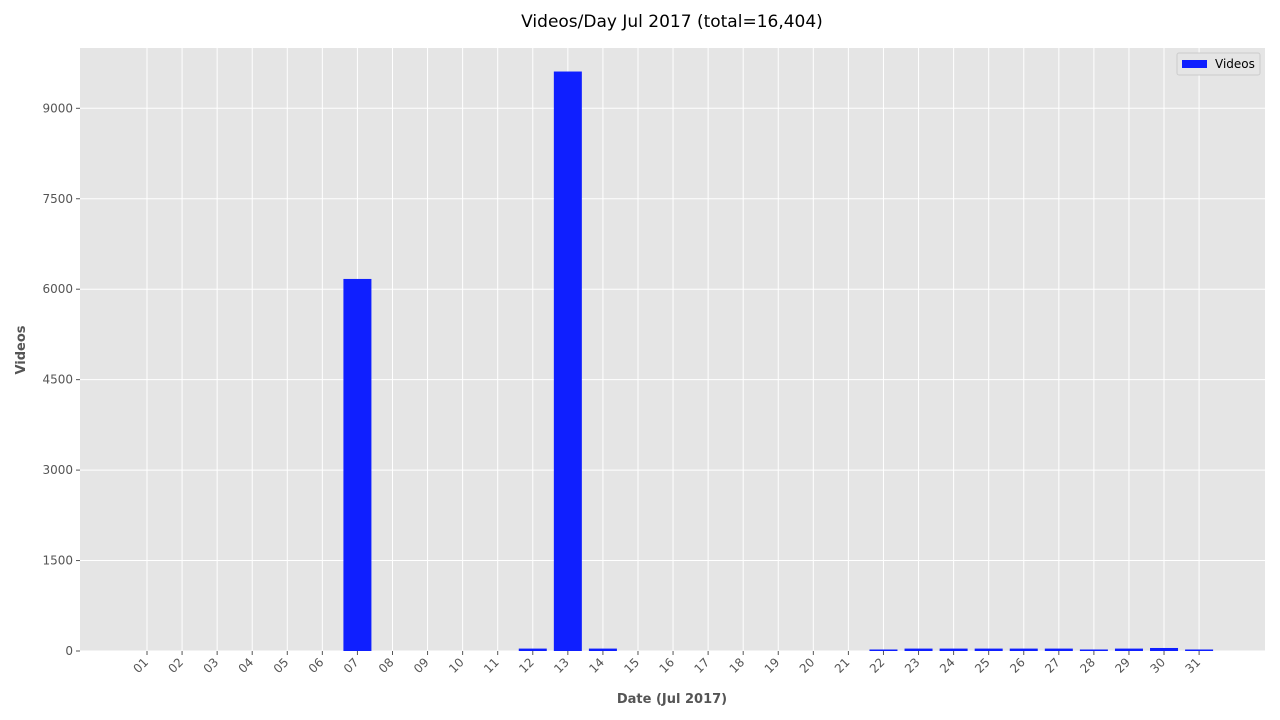 The height and width of the screenshot is (720, 1280). Describe the element at coordinates (421, 665) in the screenshot. I see `x-tick-label: 09` at that location.